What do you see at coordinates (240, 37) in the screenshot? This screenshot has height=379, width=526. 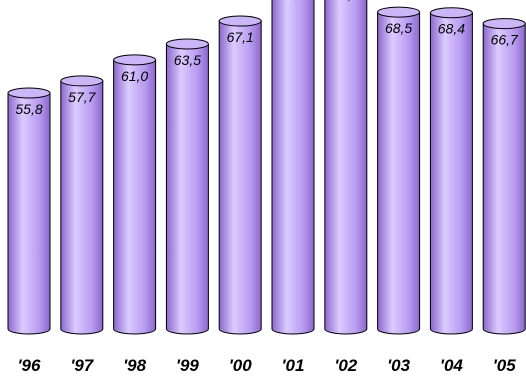 I see `value-label: 67,1` at bounding box center [240, 37].